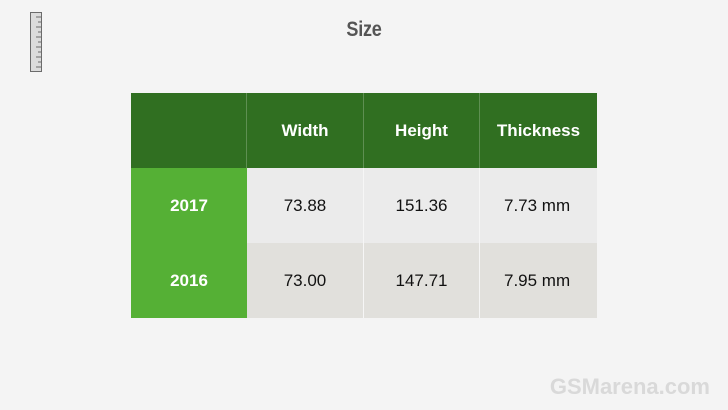 The width and height of the screenshot is (728, 410). What do you see at coordinates (629, 386) in the screenshot?
I see `watermark-logo: GSMarena.com` at bounding box center [629, 386].